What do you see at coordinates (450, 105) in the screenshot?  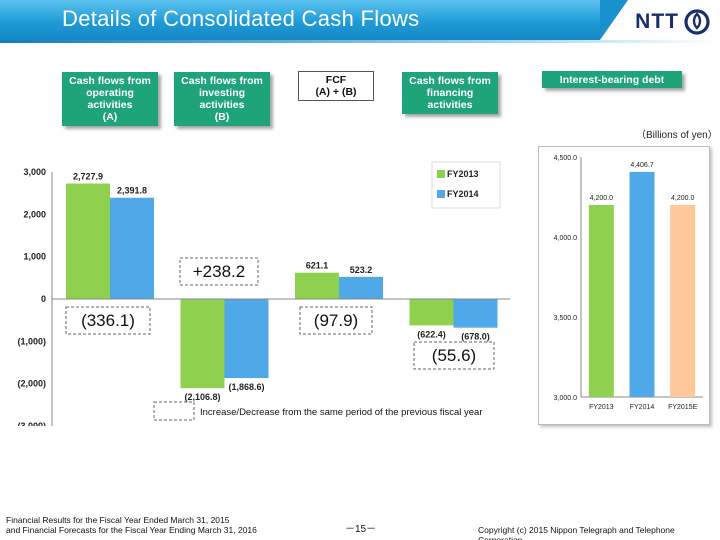 I see `box-financing-line: activities` at bounding box center [450, 105].